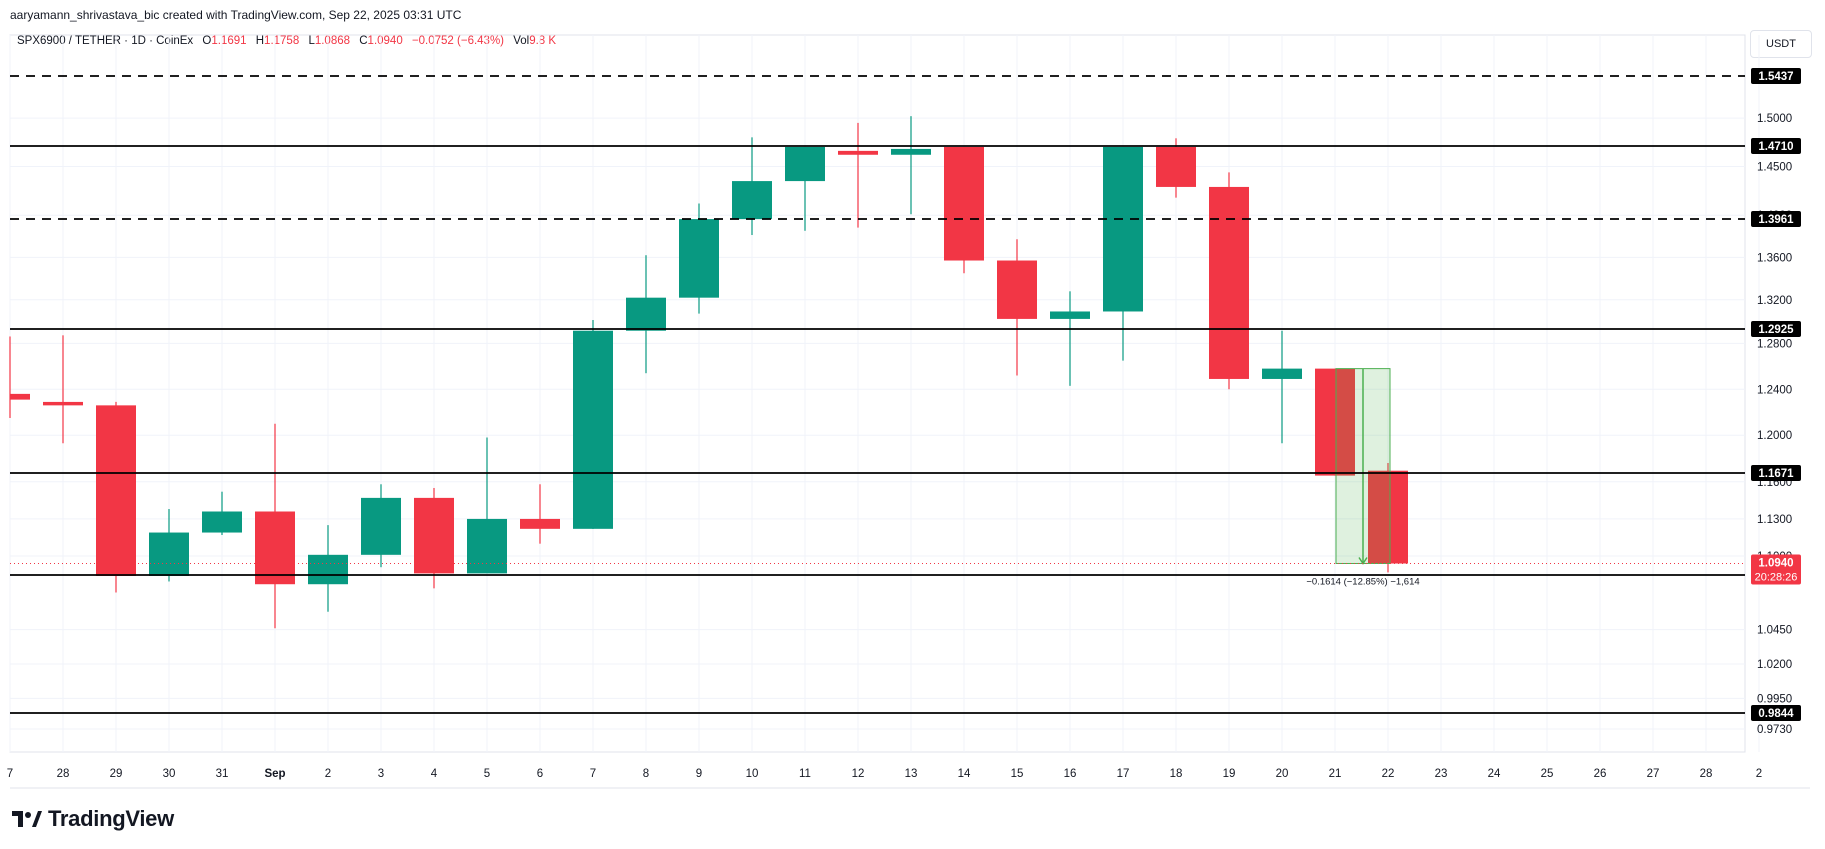 This screenshot has width=1825, height=849. Describe the element at coordinates (1774, 258) in the screenshot. I see `y-tick-label: 1.3600` at that location.